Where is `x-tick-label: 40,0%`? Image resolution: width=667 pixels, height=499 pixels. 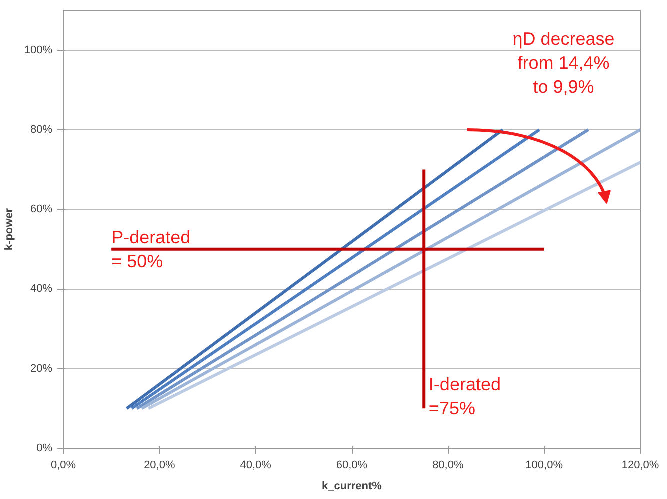 x-tick-label: 40,0% is located at coordinates (256, 466).